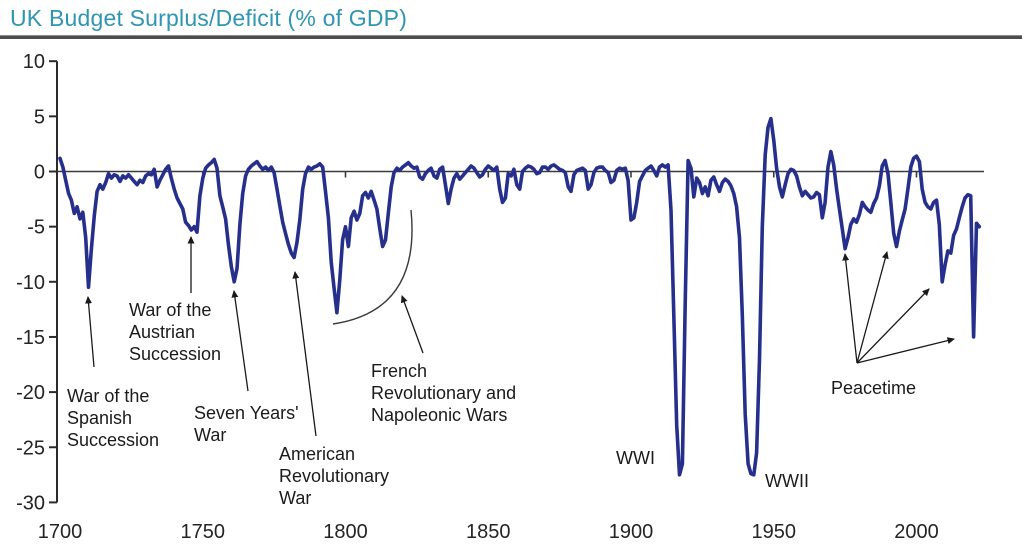 This screenshot has height=556, width=1024. Describe the element at coordinates (631, 532) in the screenshot. I see `x-tick-label: 1900` at that location.